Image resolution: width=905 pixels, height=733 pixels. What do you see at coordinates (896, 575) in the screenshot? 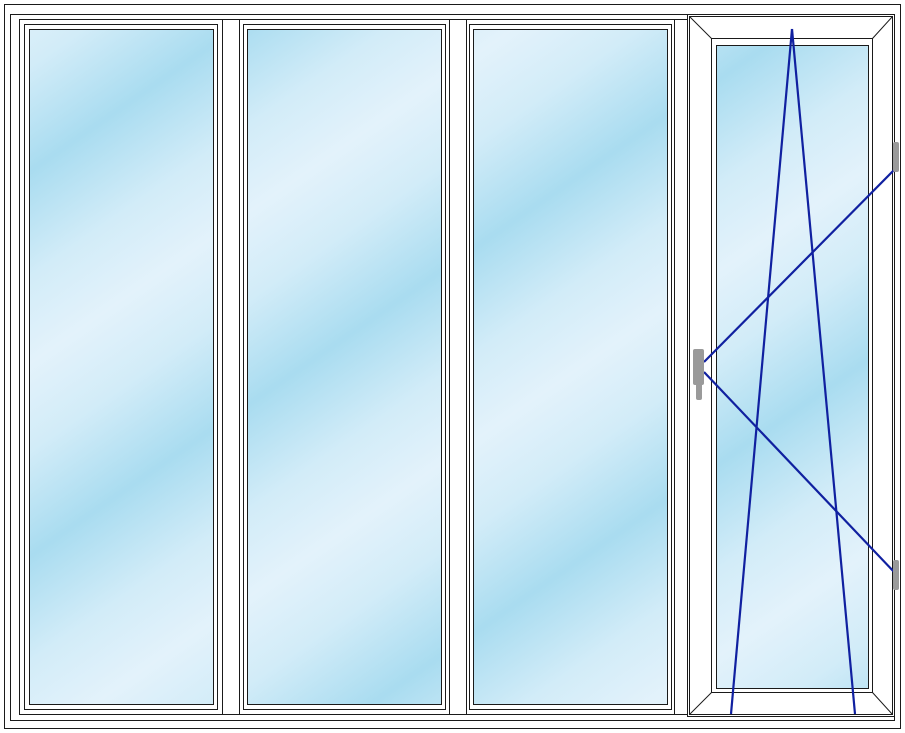
I see `hinge-bottom` at bounding box center [896, 575].